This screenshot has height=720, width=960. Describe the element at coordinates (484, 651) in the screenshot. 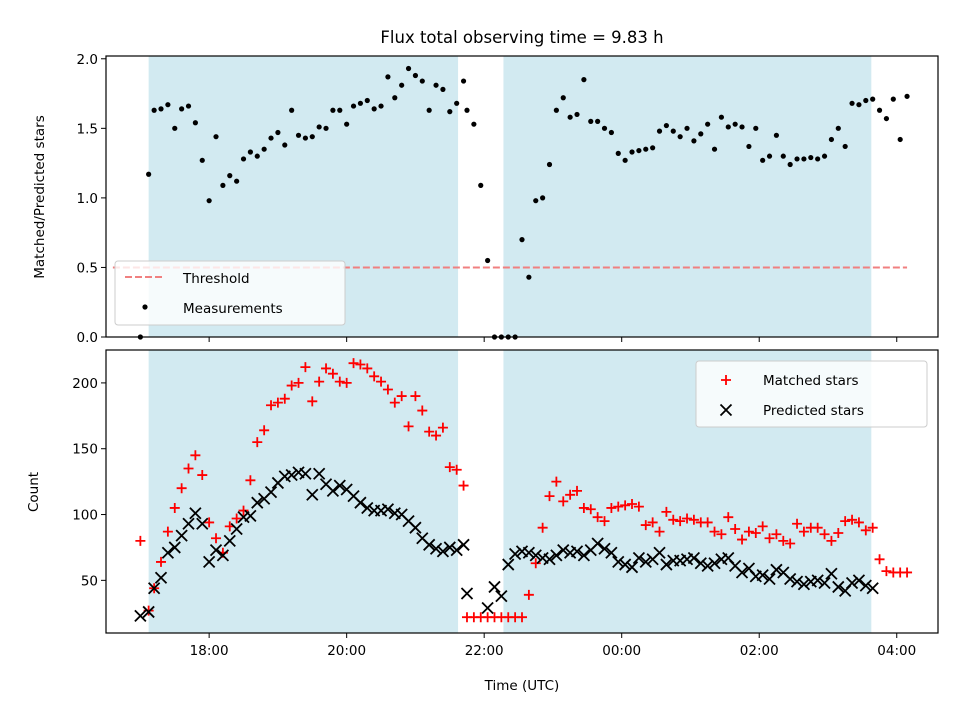

I see `x-tick-label: 22:00` at that location.